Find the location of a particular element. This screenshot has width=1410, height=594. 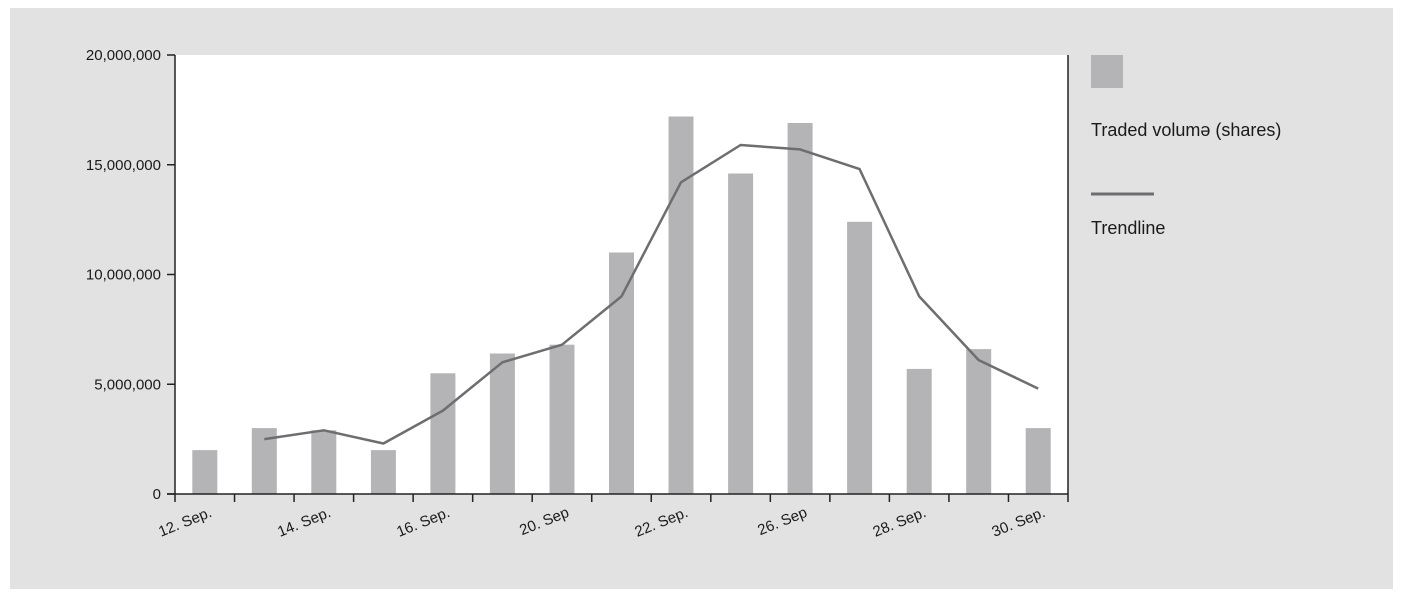

x-tick-label: 12. Sep. is located at coordinates (185, 522).